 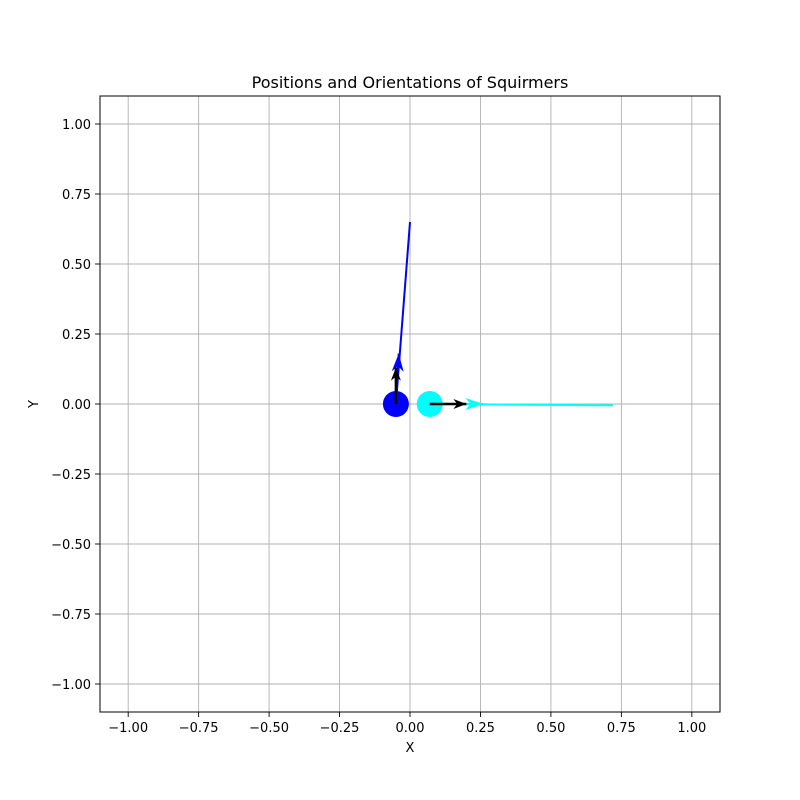 What do you see at coordinates (340, 728) in the screenshot?
I see `x-tick-label: −0.25` at bounding box center [340, 728].